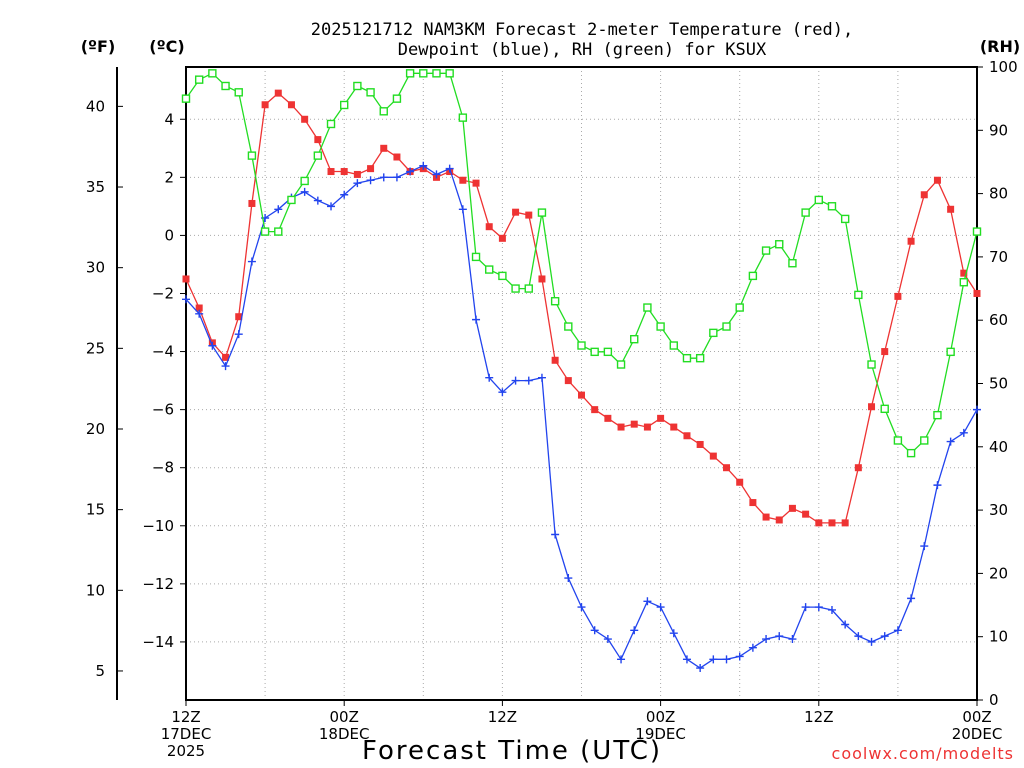  Describe the element at coordinates (169, 119) in the screenshot. I see `celsius-tick-label: 4` at that location.